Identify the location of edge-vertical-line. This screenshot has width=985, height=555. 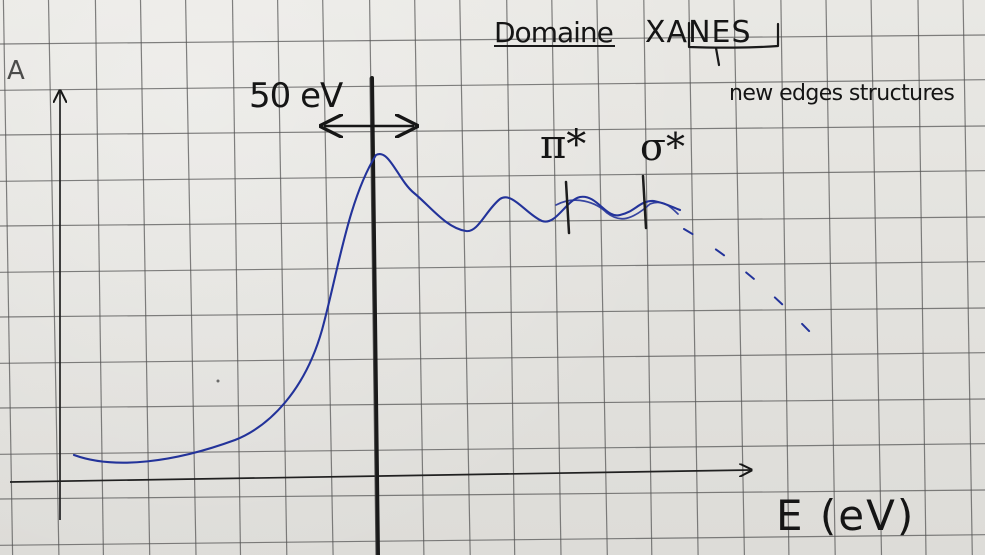
(374, 315).